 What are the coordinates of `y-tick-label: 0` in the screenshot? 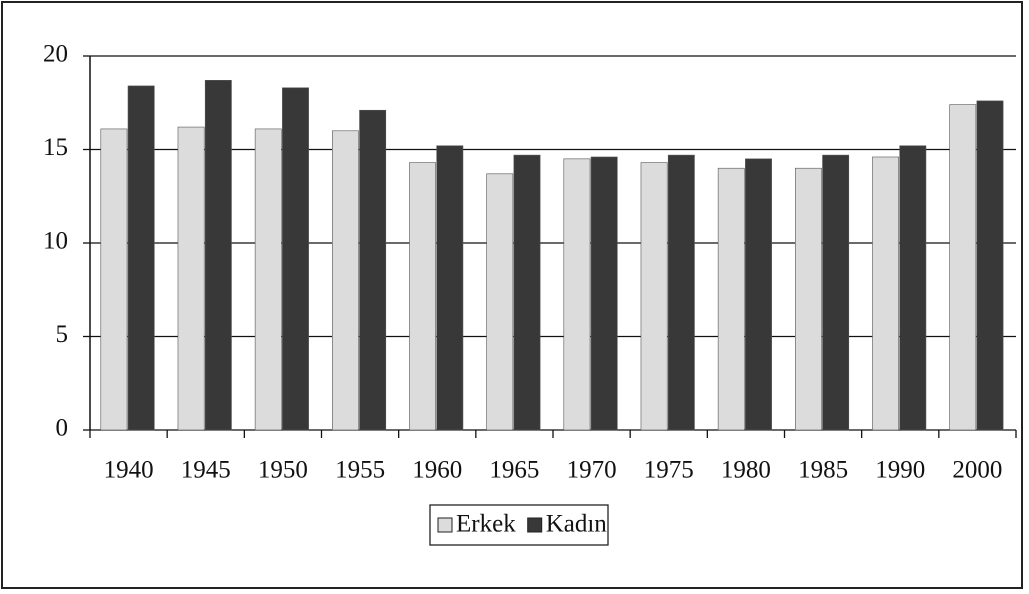 It's located at (62, 428).